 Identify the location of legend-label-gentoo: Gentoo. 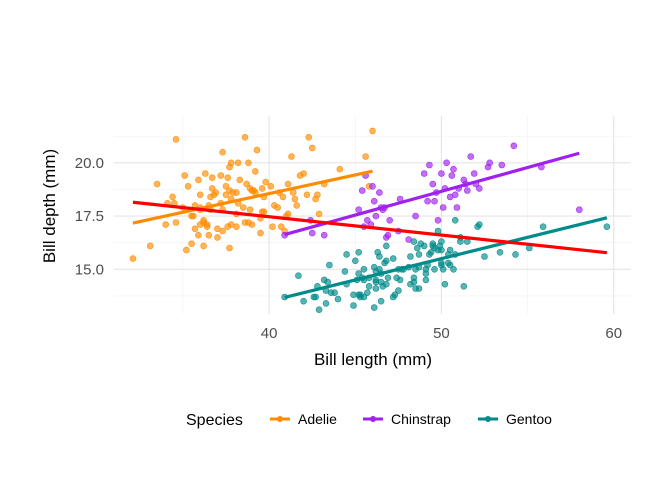
(529, 419).